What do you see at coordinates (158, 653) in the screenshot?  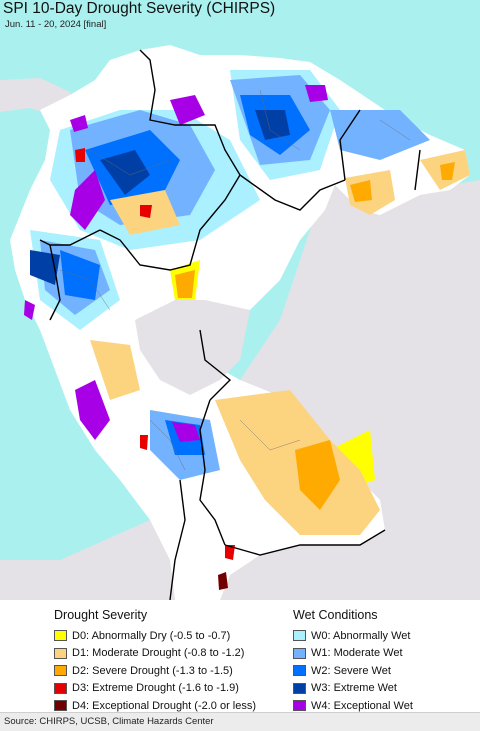 I see `legend-label-d1: D1: Moderate Drought (-0.8 to -1.2)` at bounding box center [158, 653].